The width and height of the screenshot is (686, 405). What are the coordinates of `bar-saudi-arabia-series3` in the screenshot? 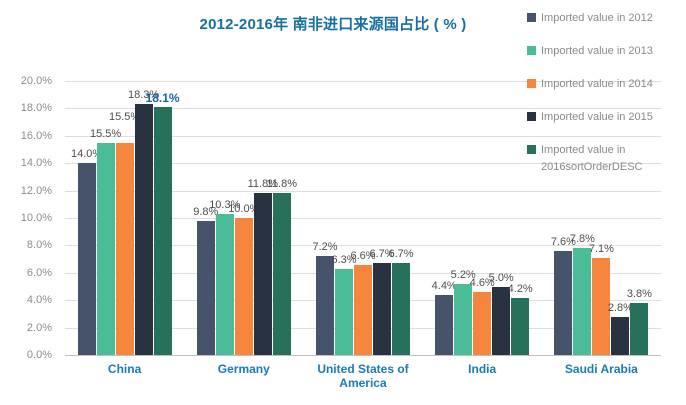 It's located at (620, 335).